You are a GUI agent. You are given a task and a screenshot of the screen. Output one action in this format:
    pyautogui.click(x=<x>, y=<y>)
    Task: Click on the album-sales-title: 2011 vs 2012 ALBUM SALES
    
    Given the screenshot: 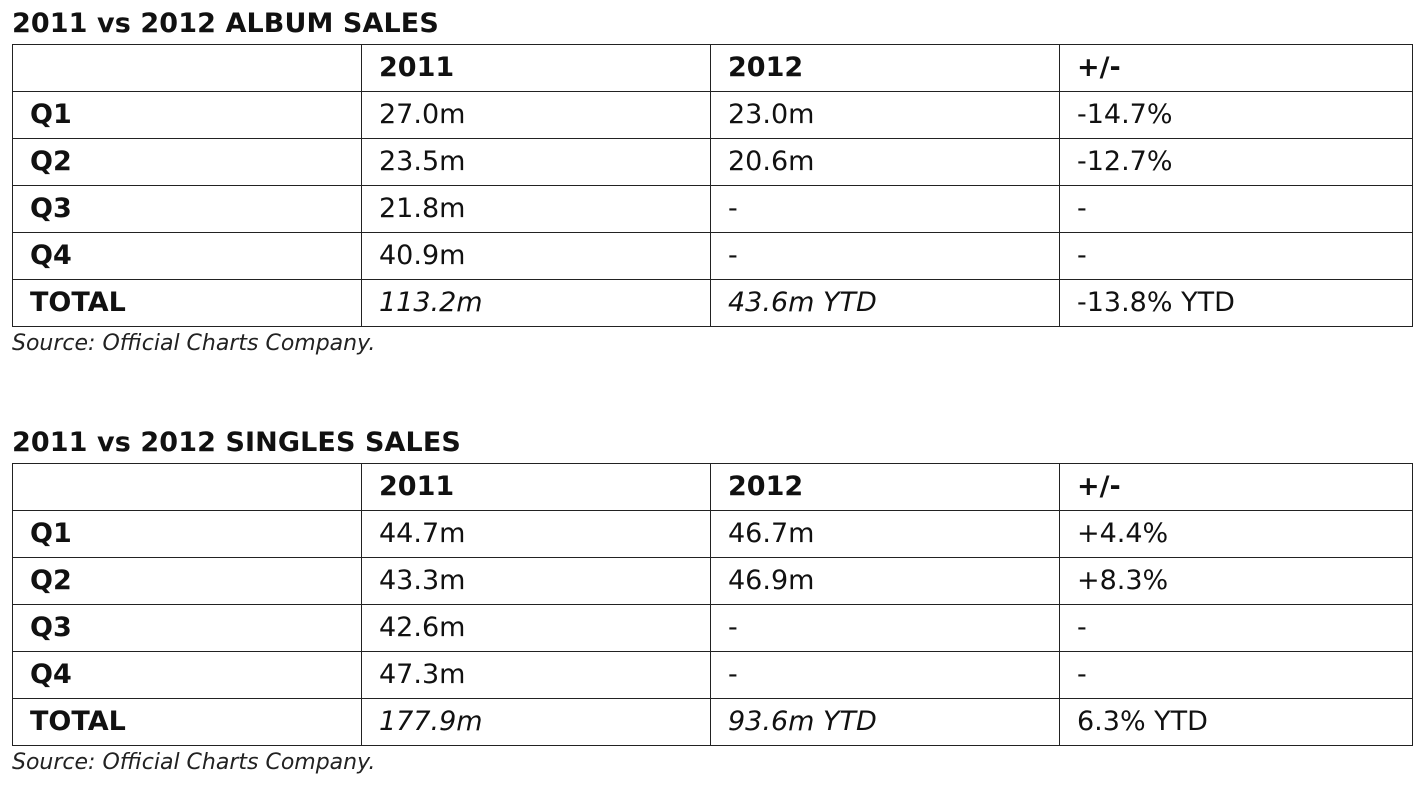 What is the action you would take?
    pyautogui.click(x=225, y=23)
    